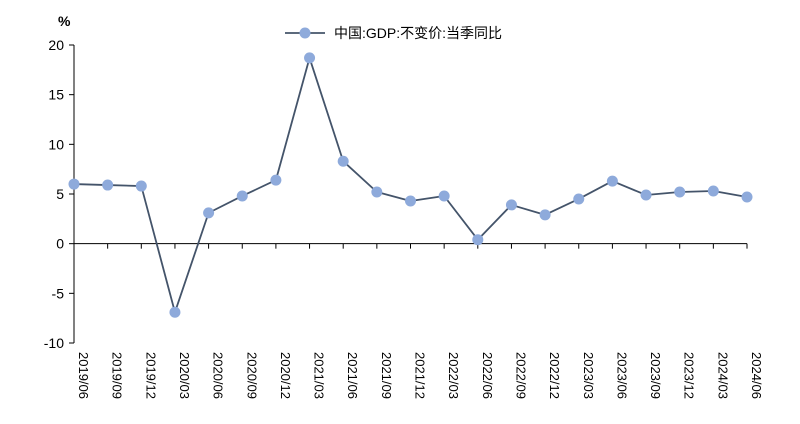 Image resolution: width=800 pixels, height=424 pixels. Describe the element at coordinates (218, 375) in the screenshot. I see `x-tick-label: 2020/06` at that location.